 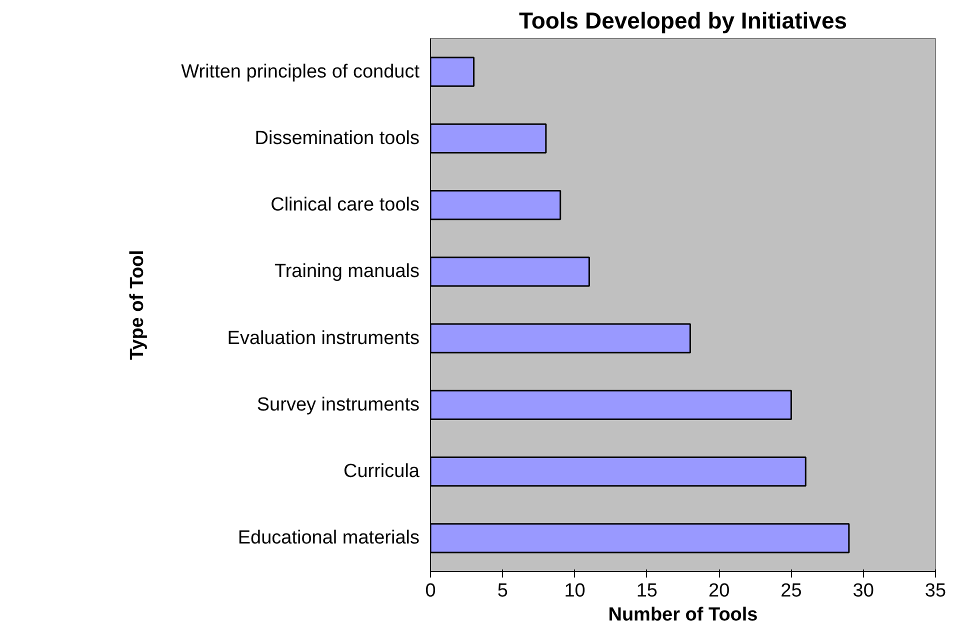 What do you see at coordinates (935, 591) in the screenshot?
I see `x-tick-label: 35` at bounding box center [935, 591].